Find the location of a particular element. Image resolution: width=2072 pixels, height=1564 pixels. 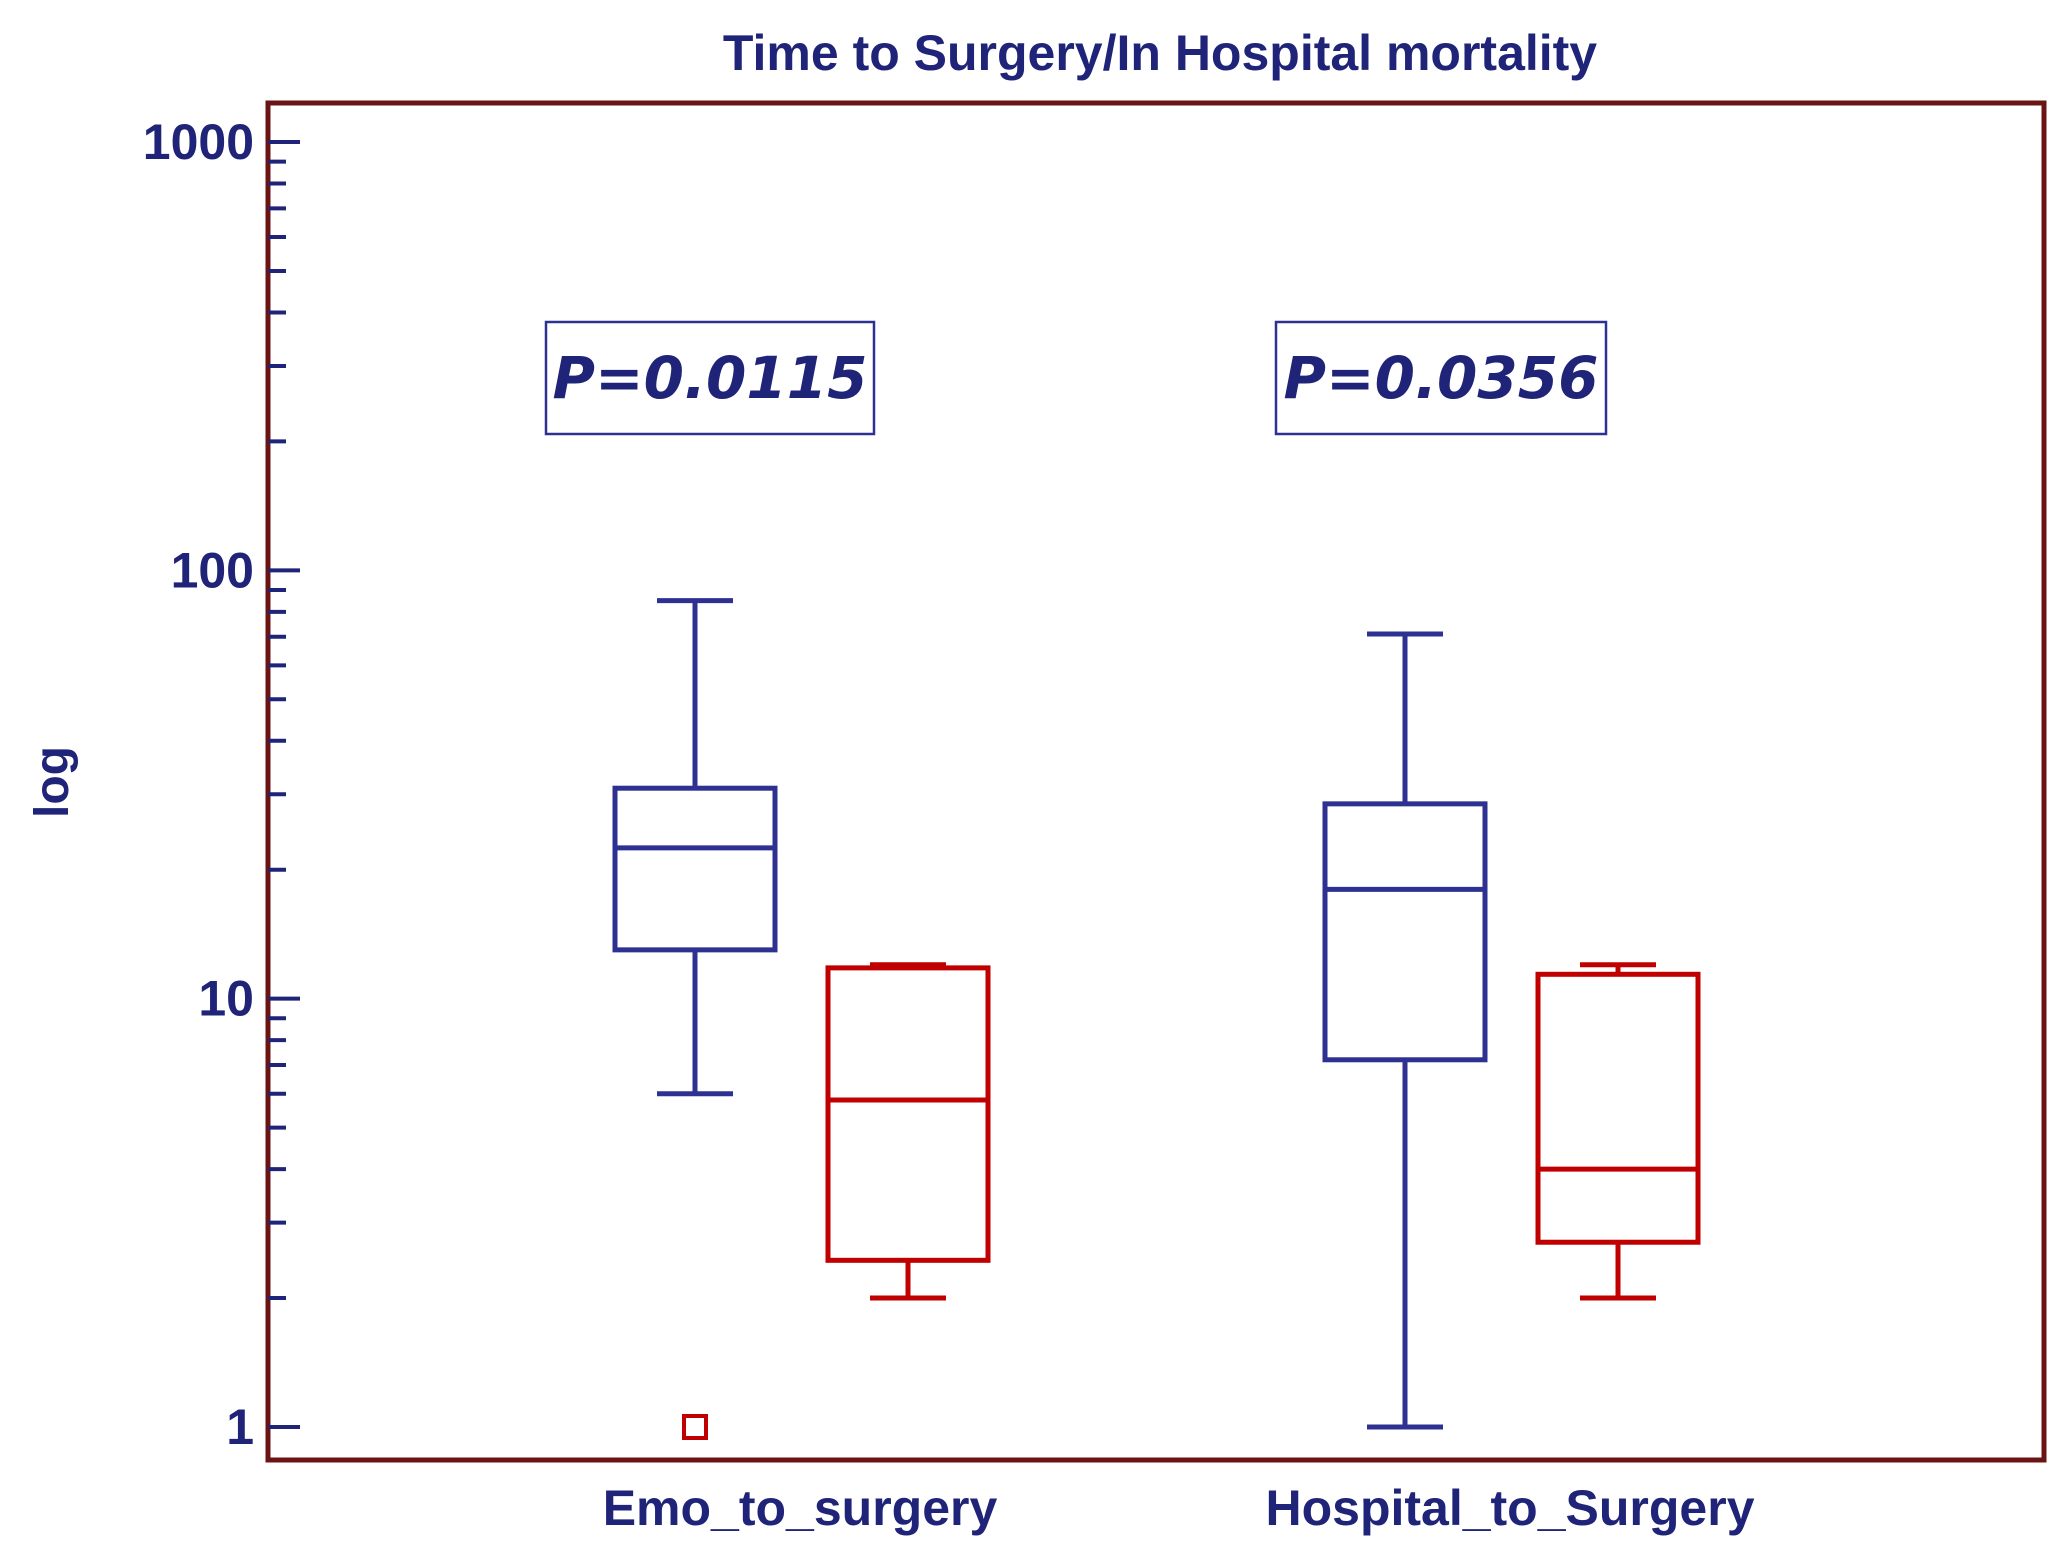

p-value-box-2: P=0.0356 is located at coordinates (1441, 378).